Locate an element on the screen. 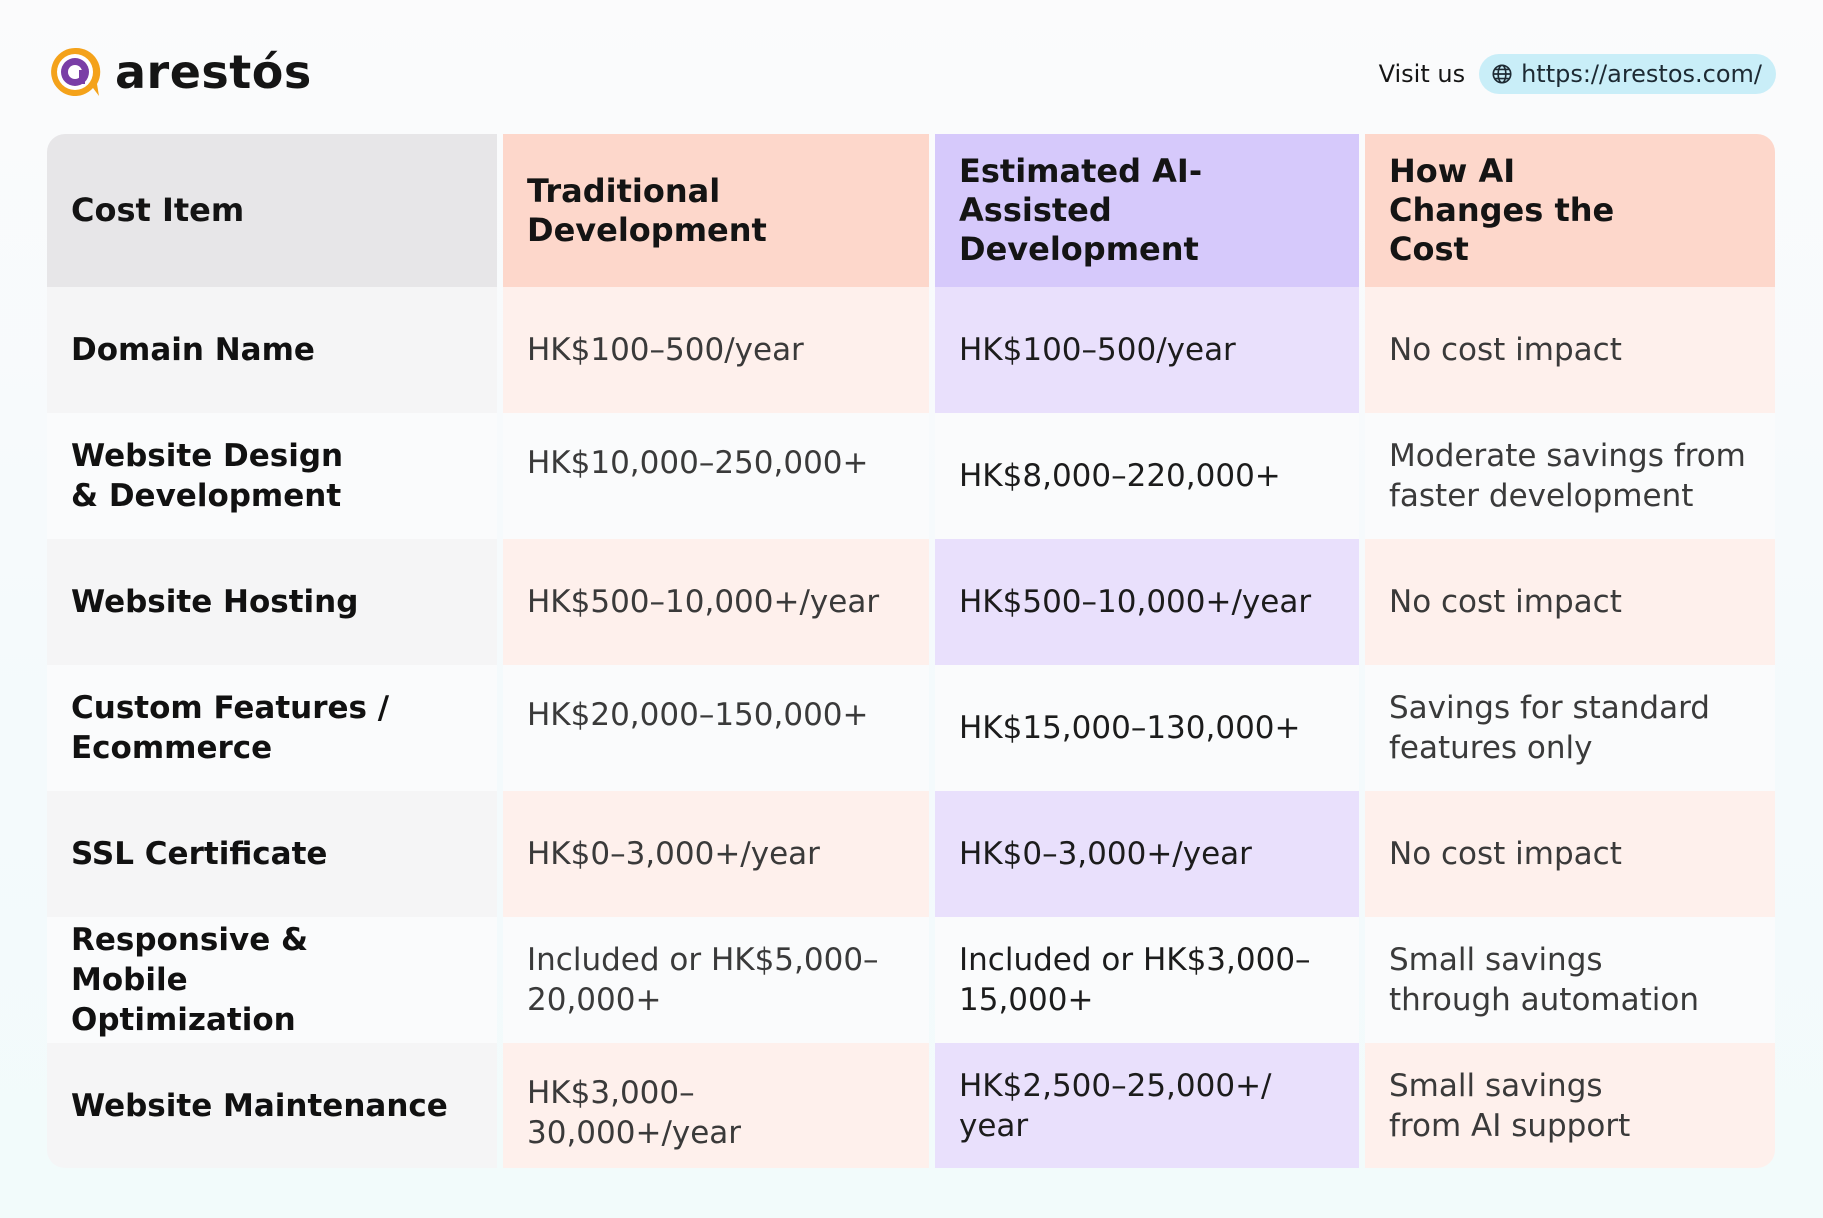 This screenshot has width=1823, height=1218. table-row-item: Custom Features / Ecommerce is located at coordinates (272, 728).